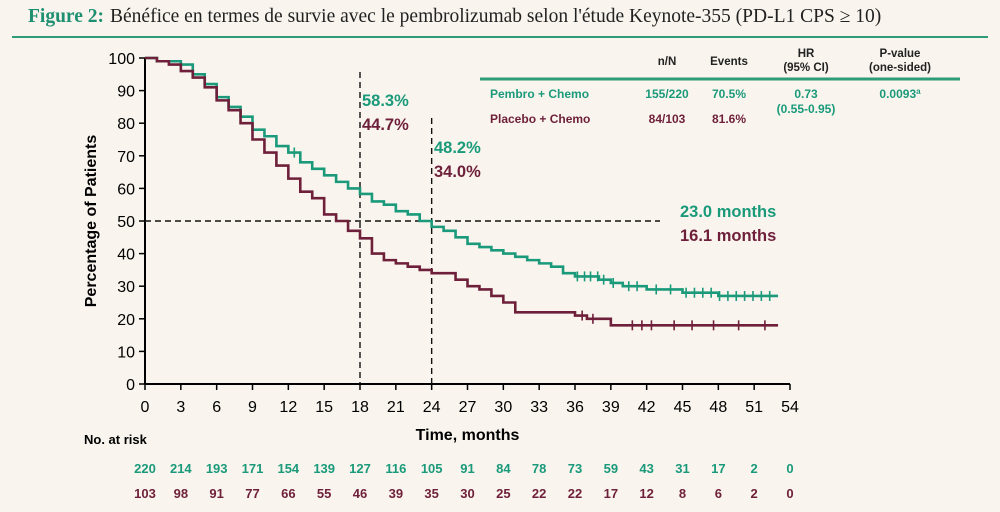  Describe the element at coordinates (806, 109) in the screenshot. I see `row-ci: (0.55-0.95)` at that location.